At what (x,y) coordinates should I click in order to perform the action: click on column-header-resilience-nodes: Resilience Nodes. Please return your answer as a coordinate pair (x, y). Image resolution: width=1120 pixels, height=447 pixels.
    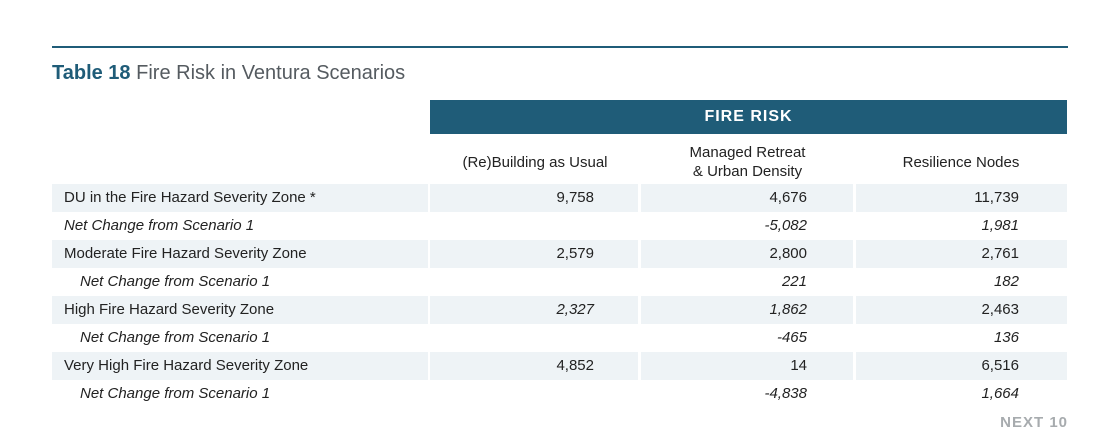
    Looking at the image, I should click on (961, 162).